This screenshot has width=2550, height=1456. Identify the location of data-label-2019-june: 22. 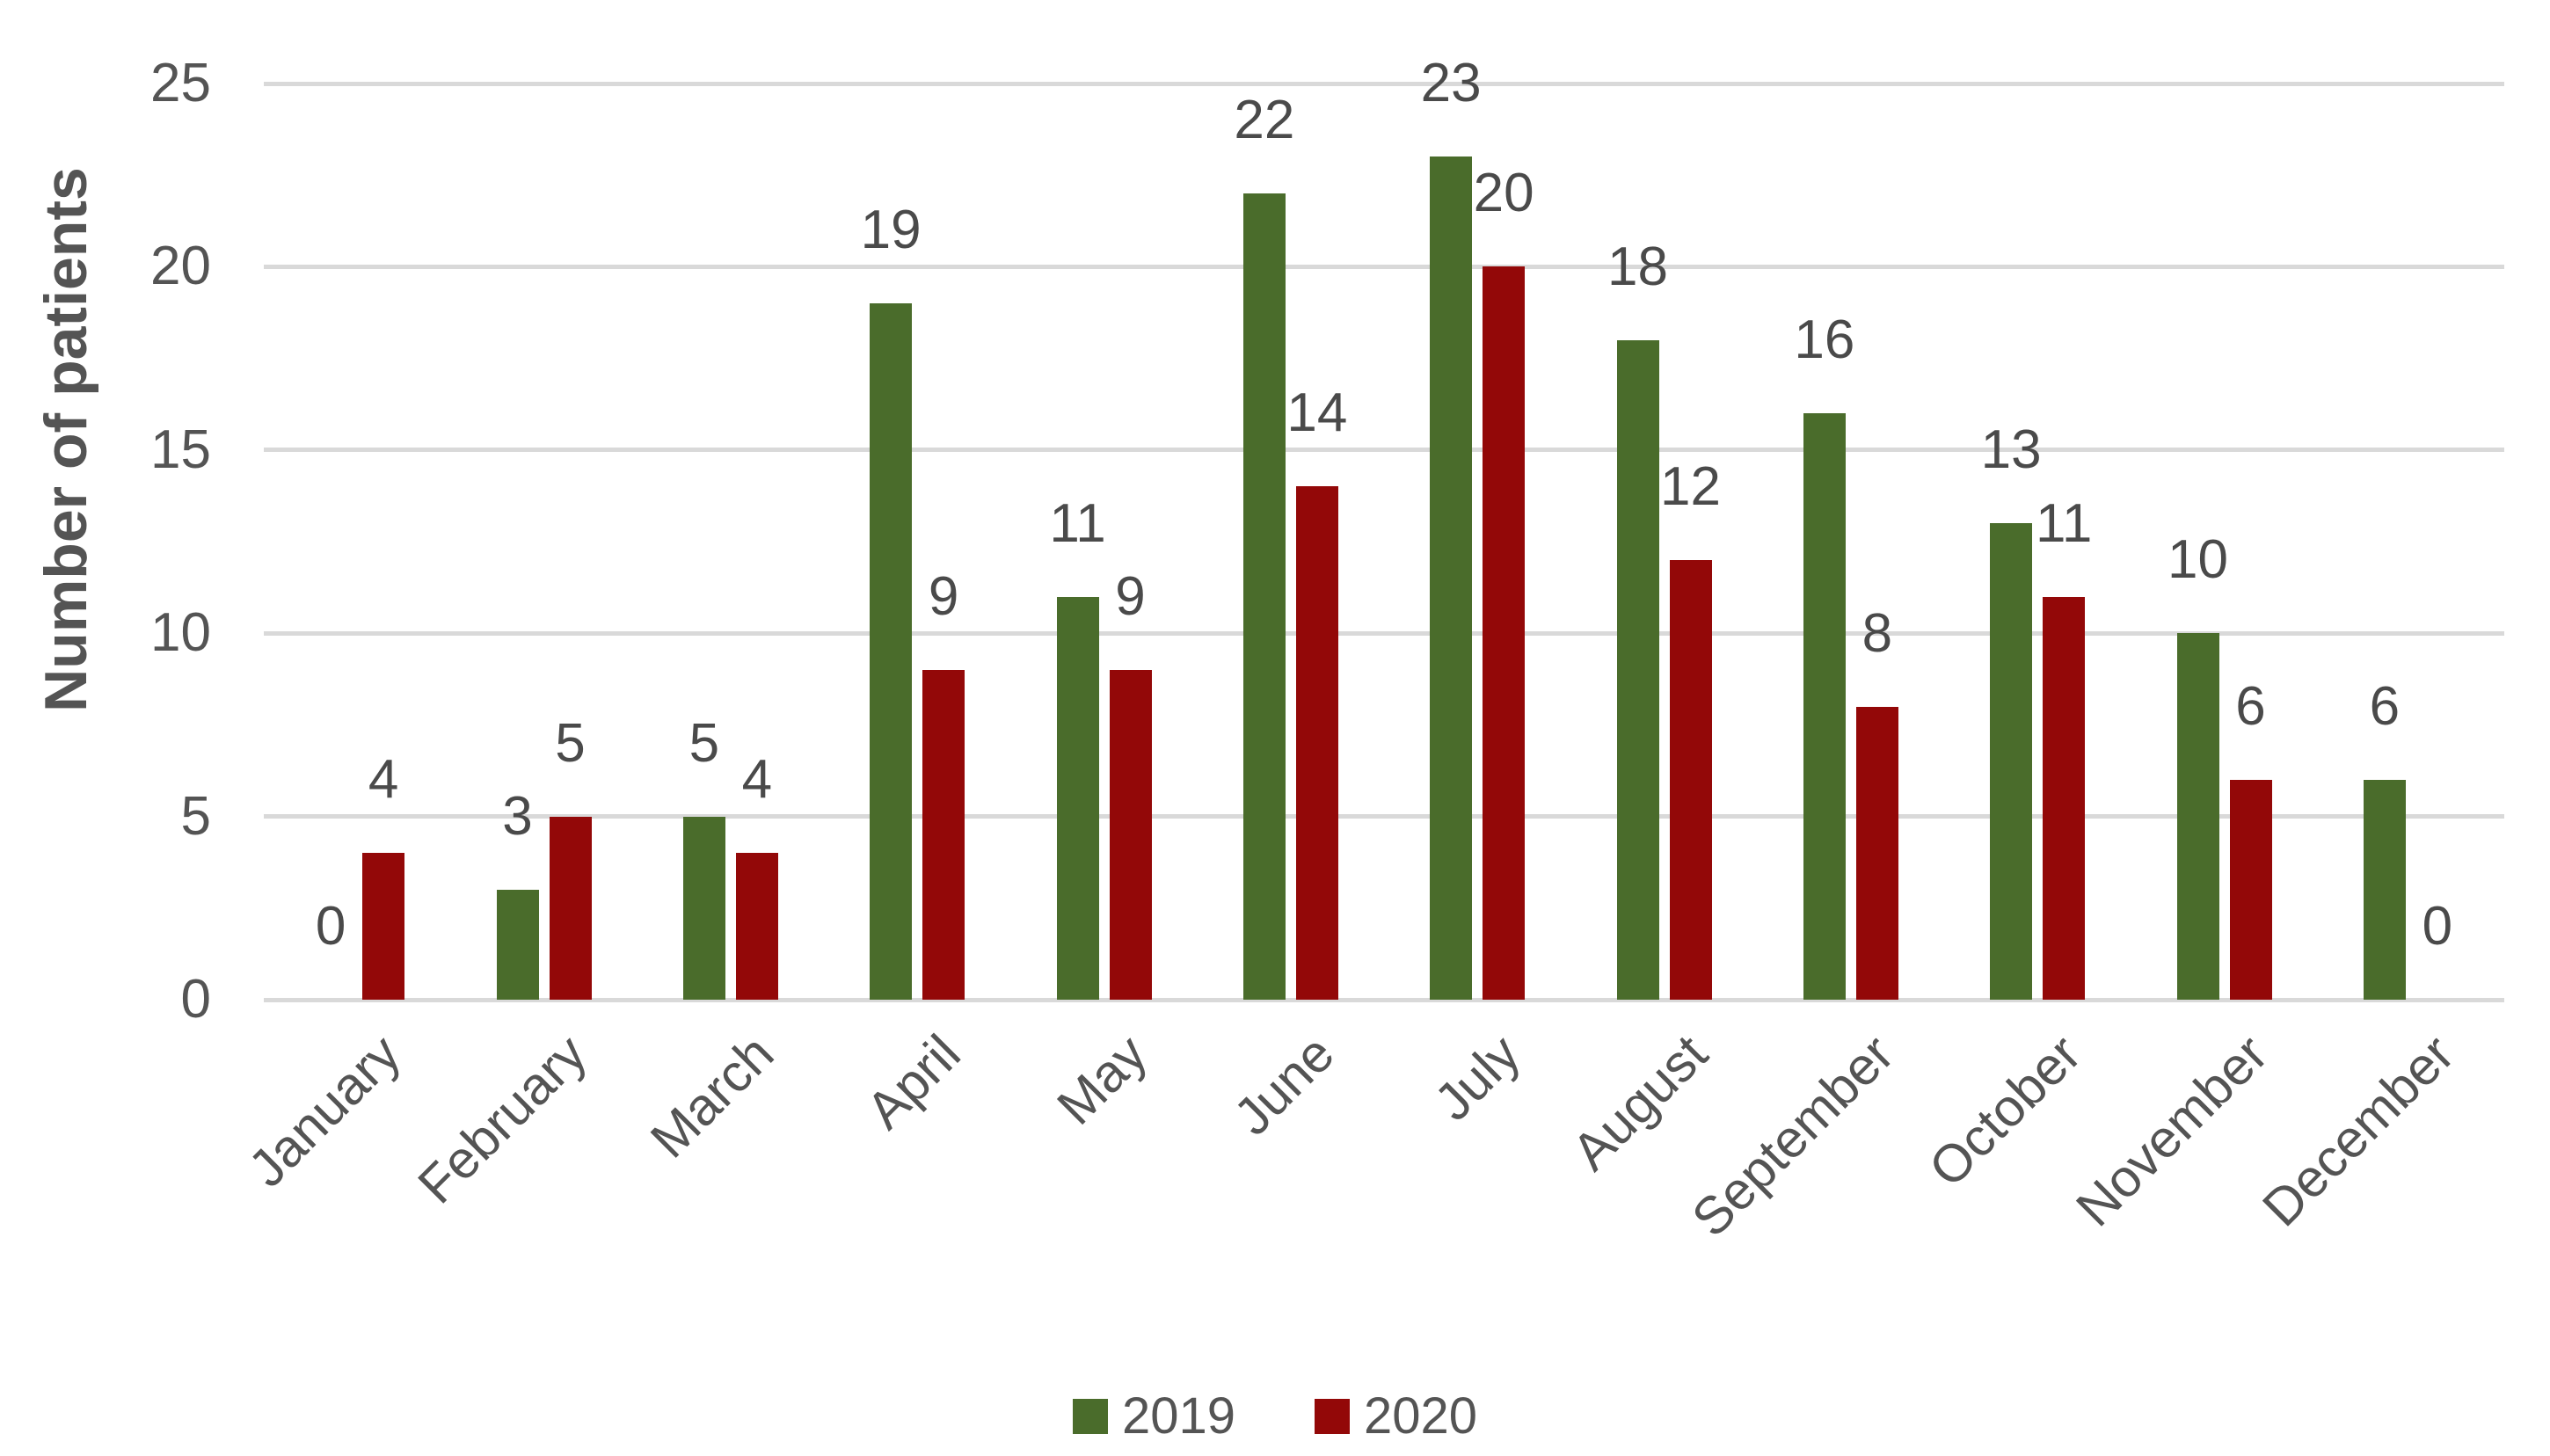
(1264, 121).